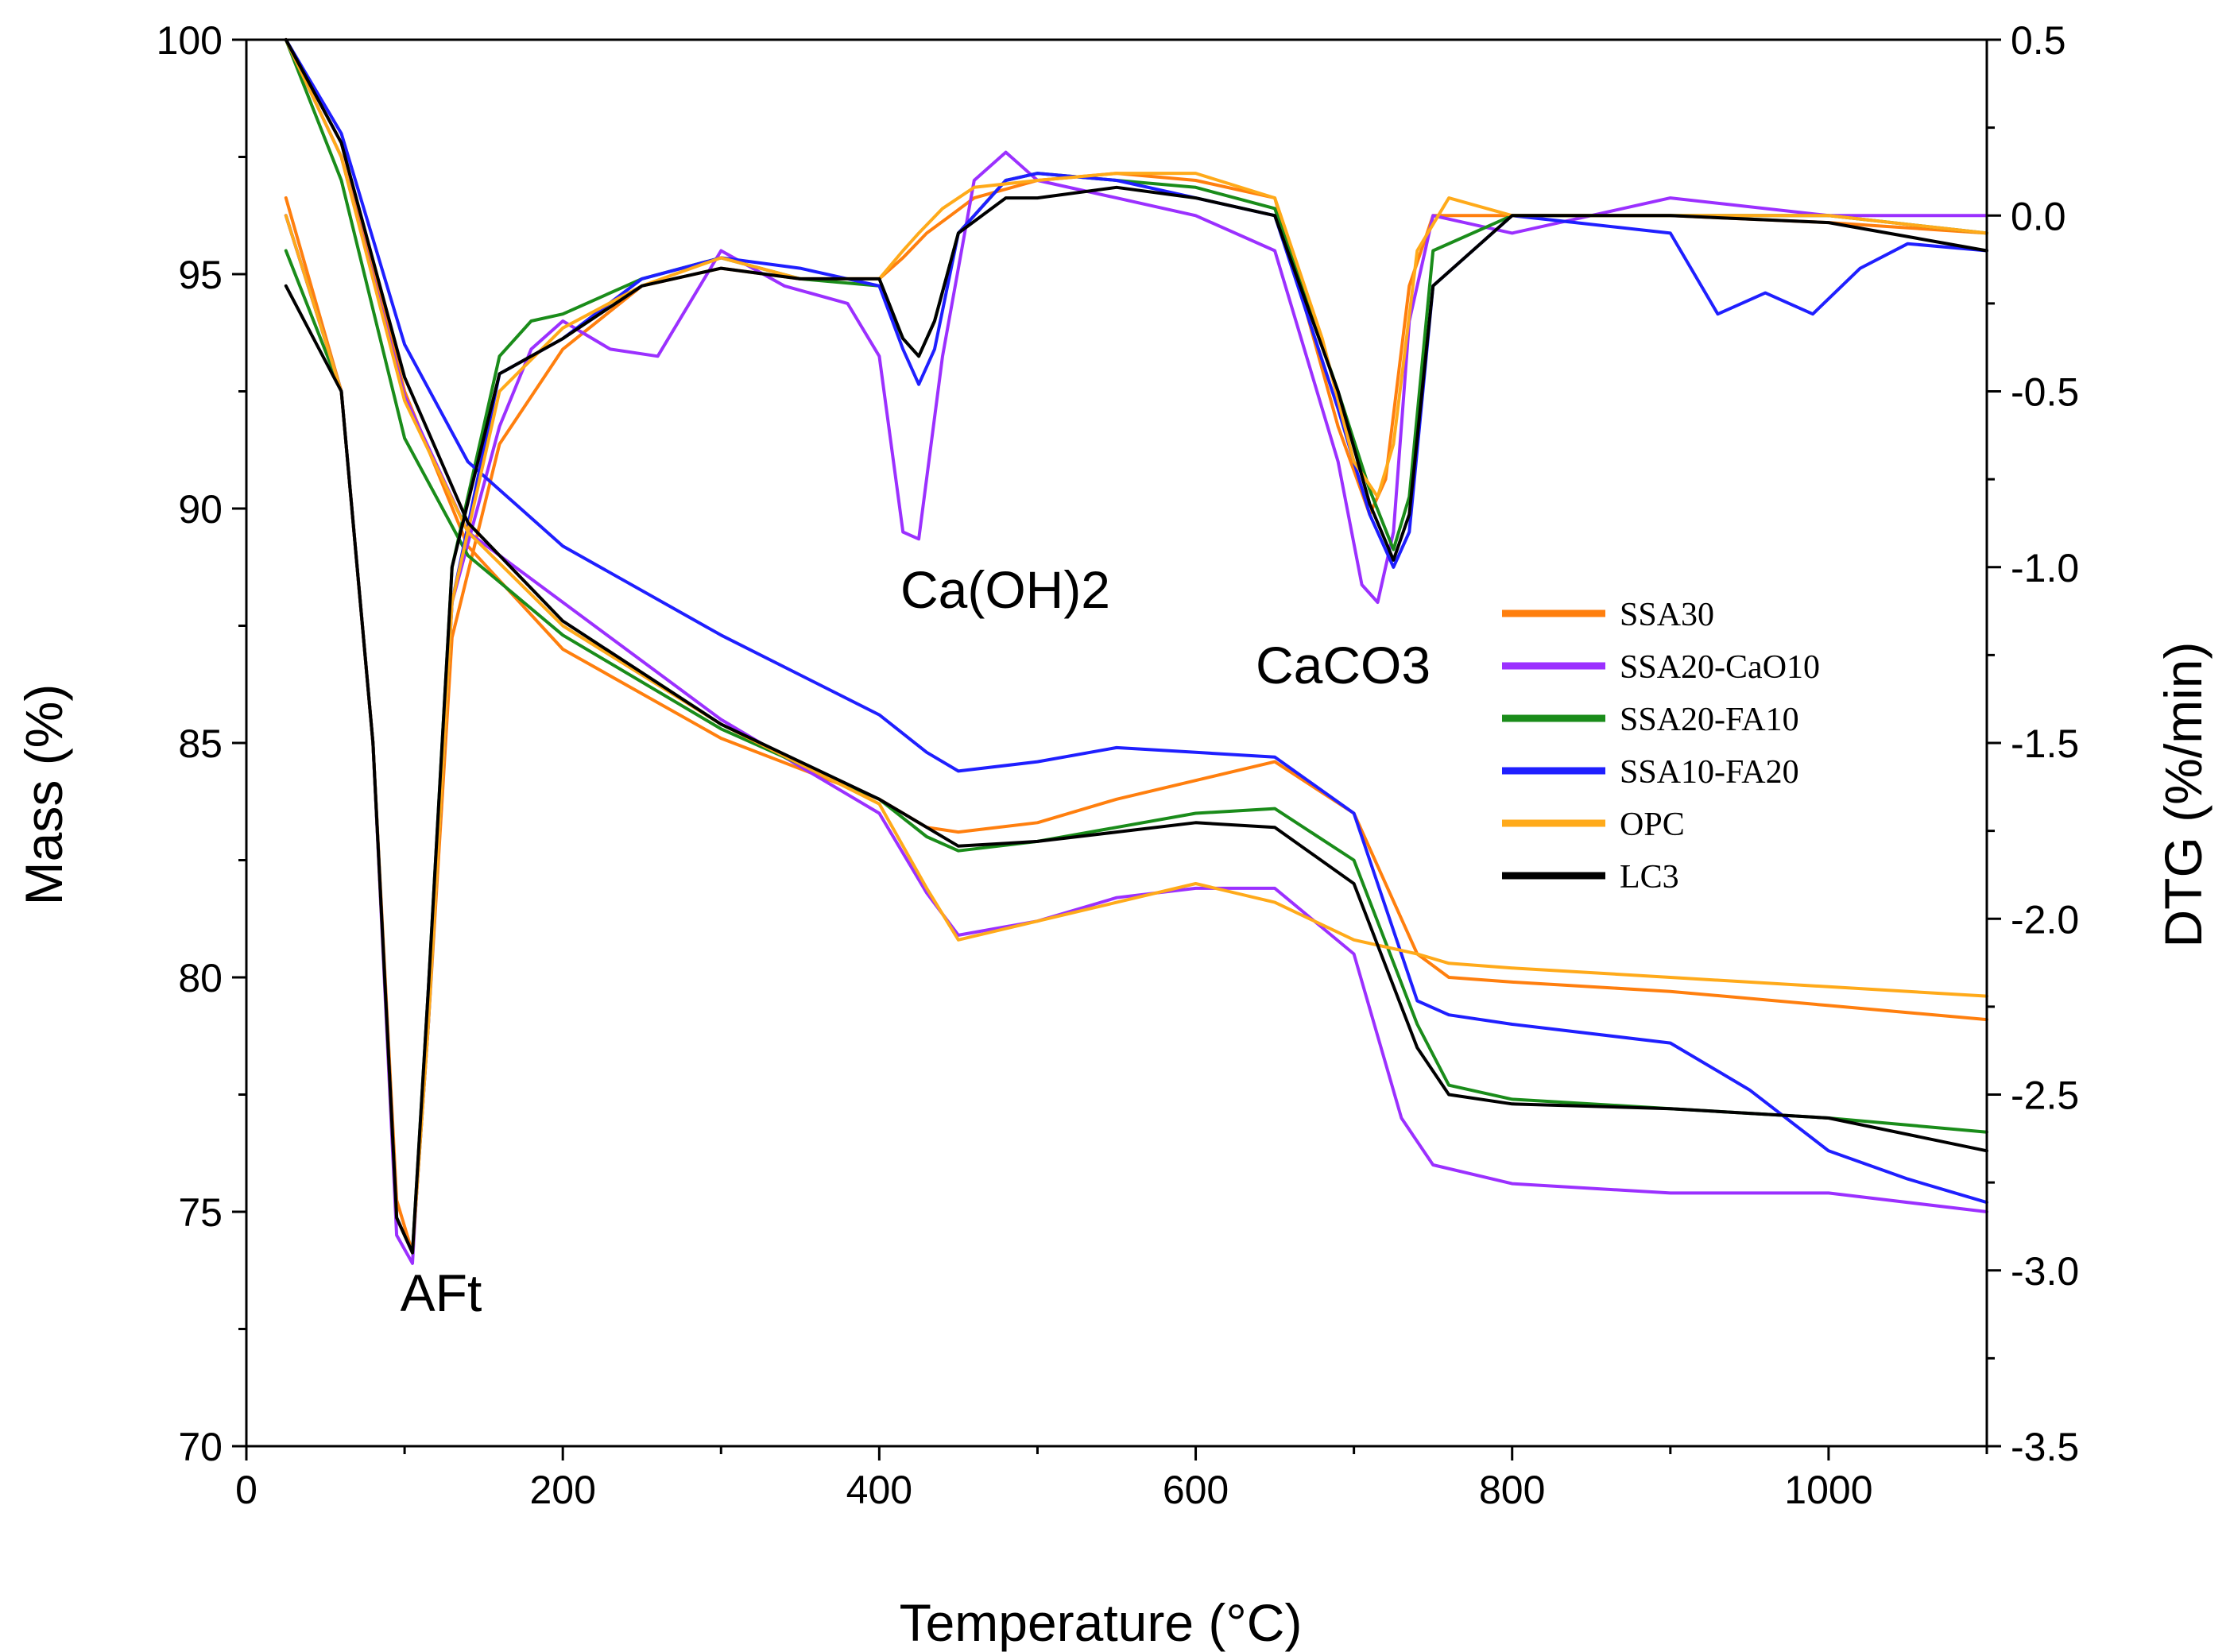 The width and height of the screenshot is (2230, 1652). Describe the element at coordinates (200, 978) in the screenshot. I see `left-tick-label: 80` at that location.